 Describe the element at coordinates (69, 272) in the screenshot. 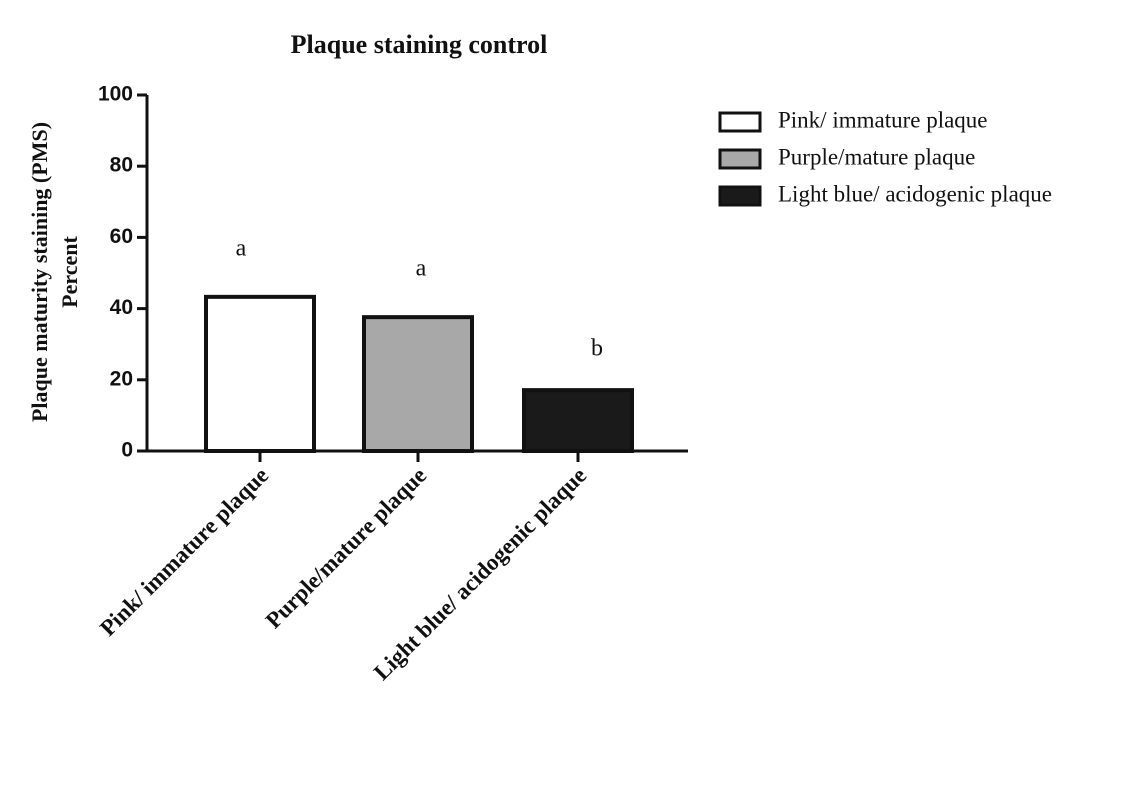

I see `y-axis-label: Percent` at that location.